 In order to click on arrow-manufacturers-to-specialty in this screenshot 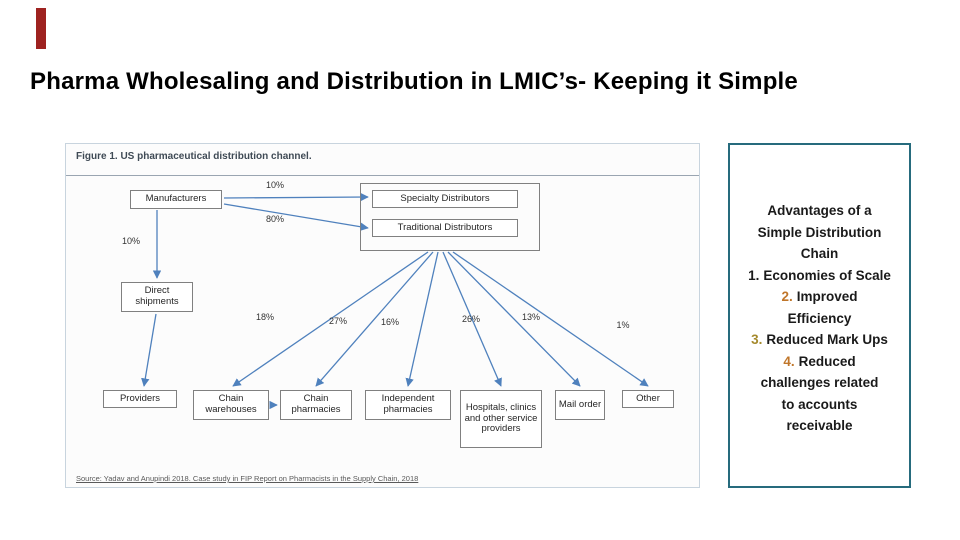, I will do `click(296, 197)`.